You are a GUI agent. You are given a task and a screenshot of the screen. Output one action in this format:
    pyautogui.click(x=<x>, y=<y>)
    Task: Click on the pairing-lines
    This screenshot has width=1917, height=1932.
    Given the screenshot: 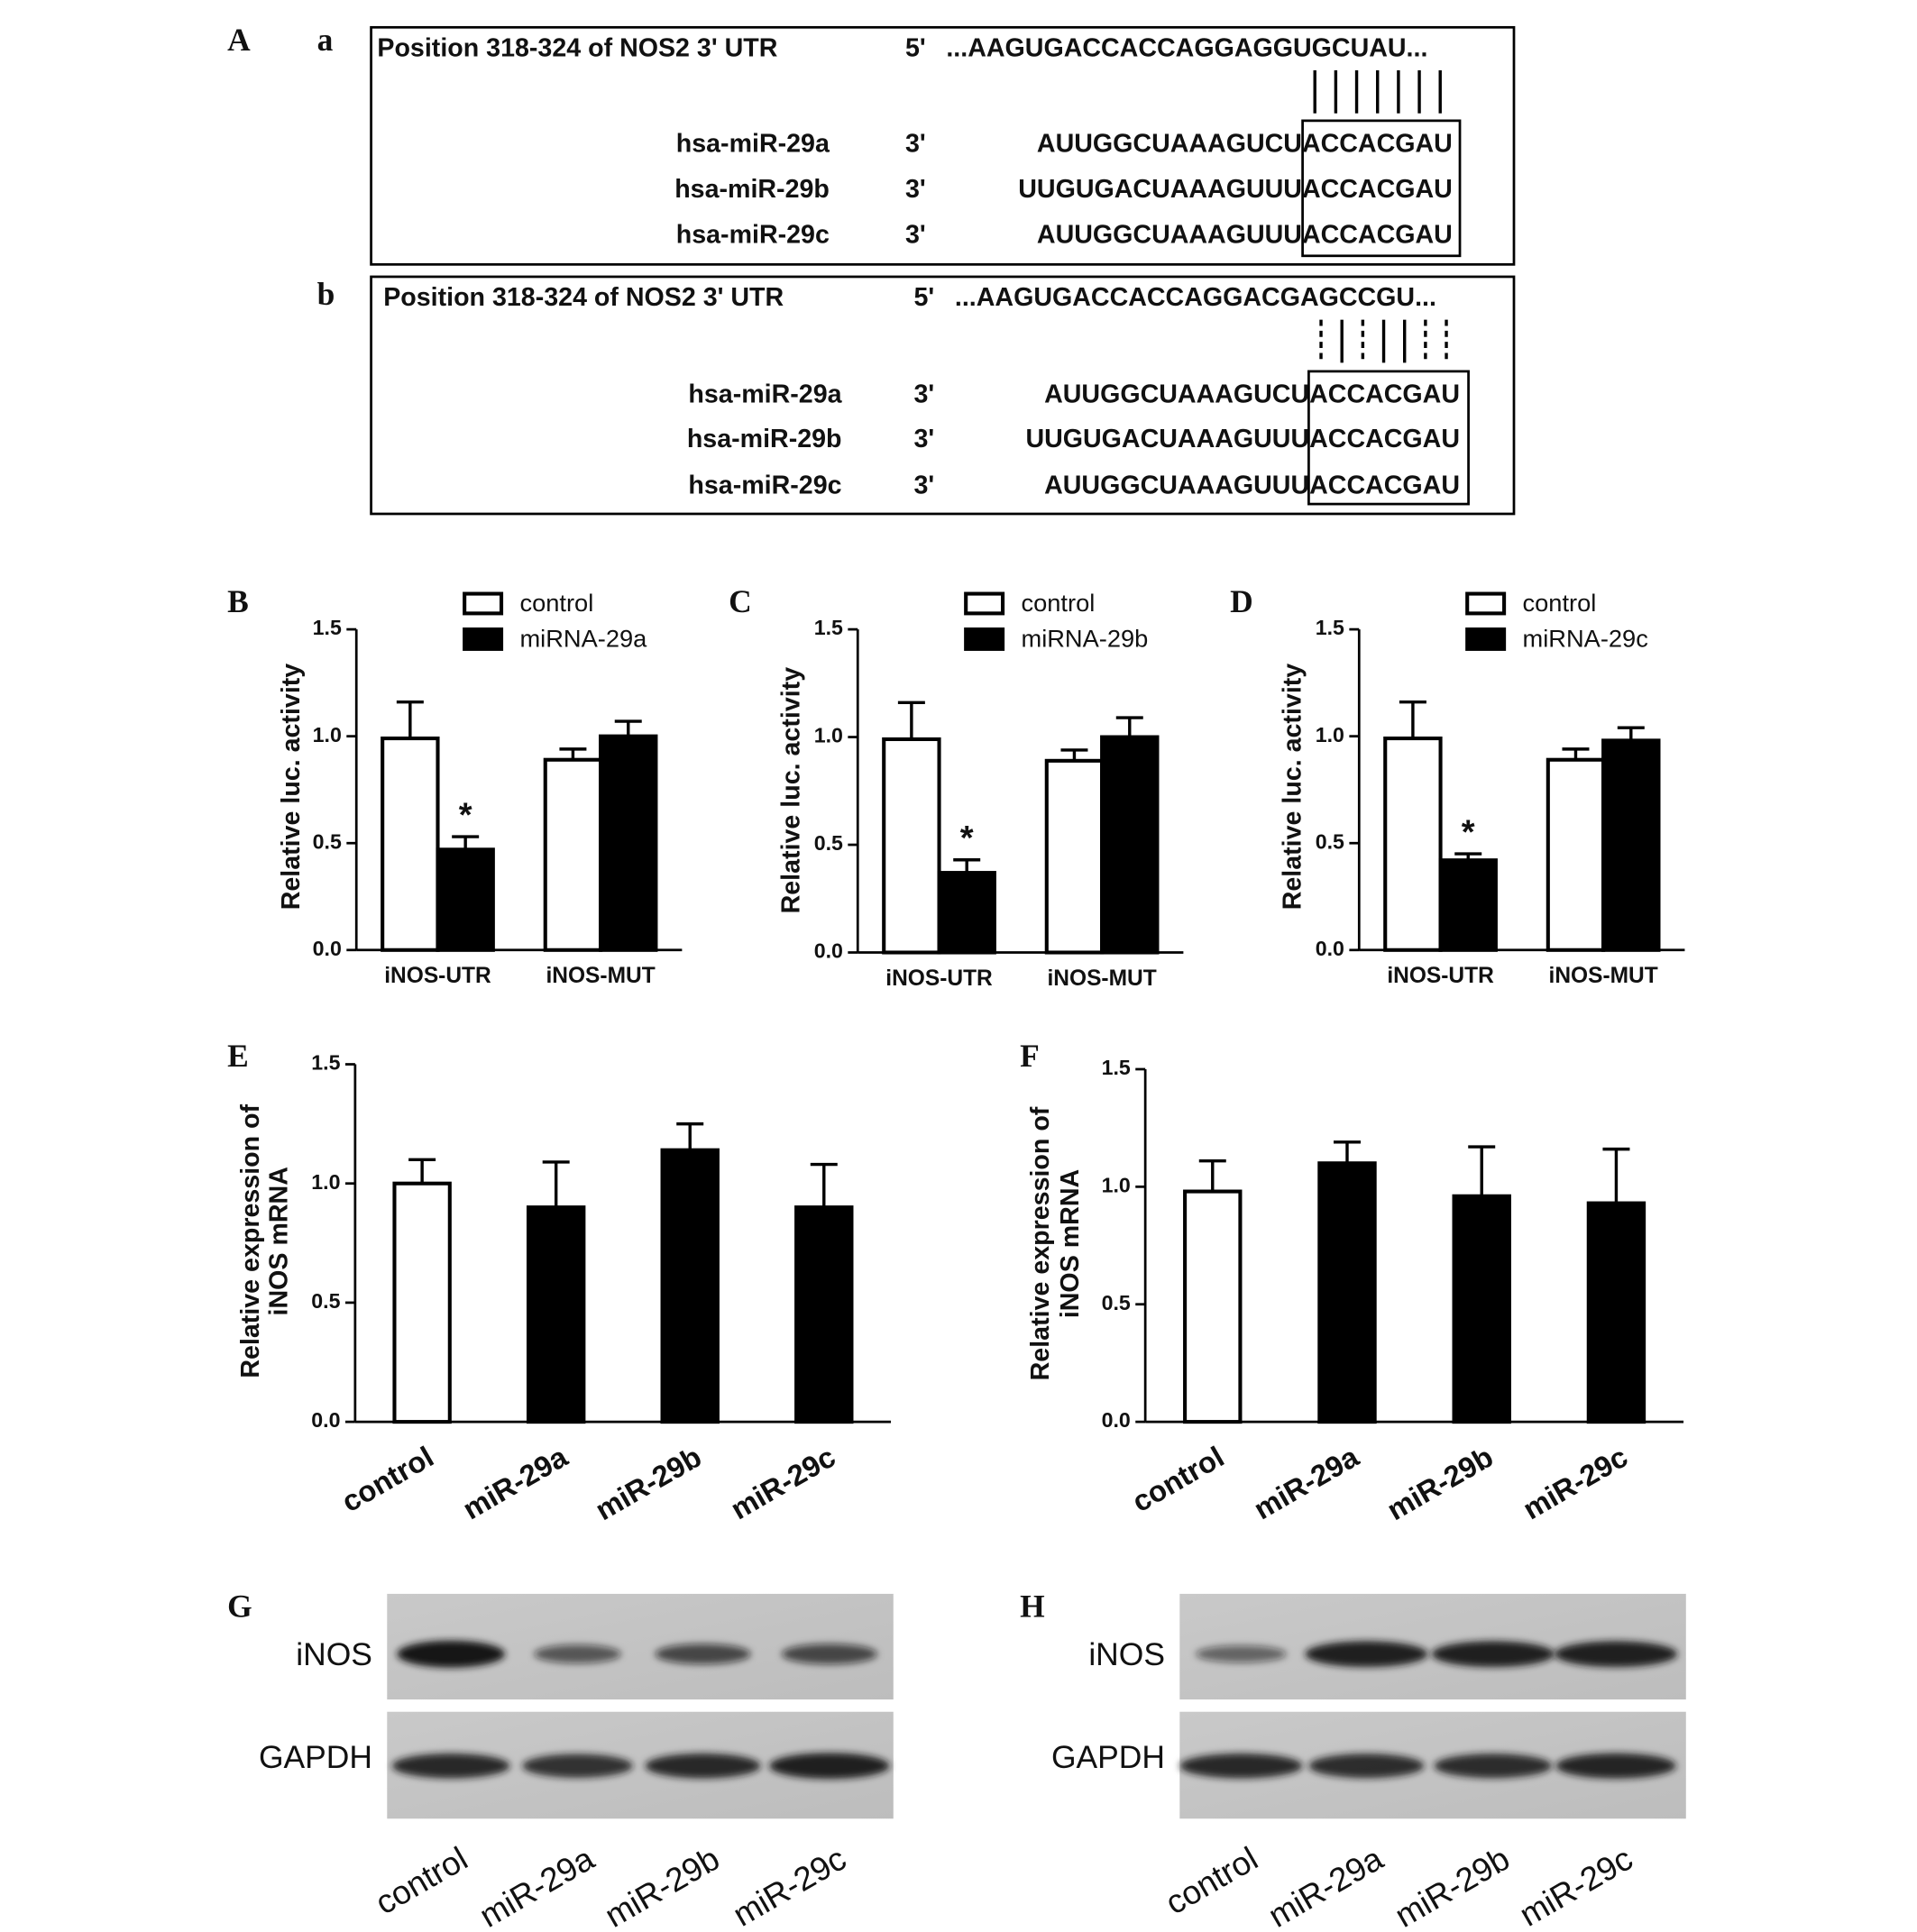 What is the action you would take?
    pyautogui.click(x=1380, y=217)
    